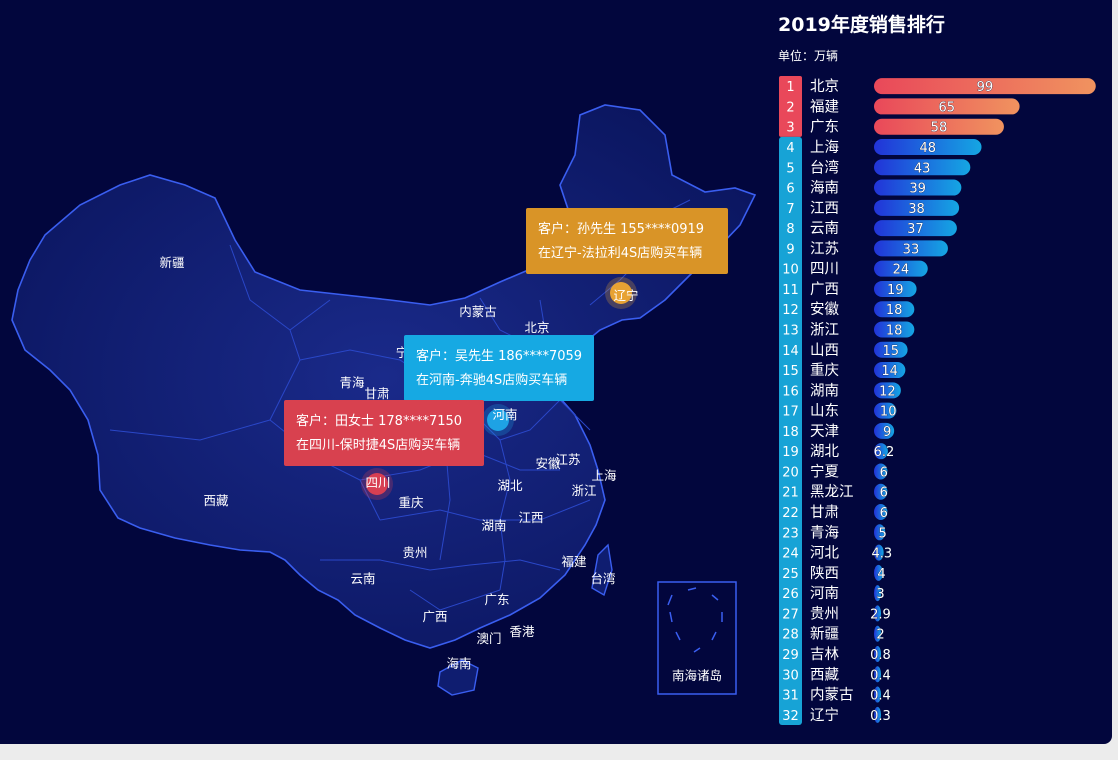 This screenshot has height=760, width=1118. I want to click on hainan-shape, so click(458, 677).